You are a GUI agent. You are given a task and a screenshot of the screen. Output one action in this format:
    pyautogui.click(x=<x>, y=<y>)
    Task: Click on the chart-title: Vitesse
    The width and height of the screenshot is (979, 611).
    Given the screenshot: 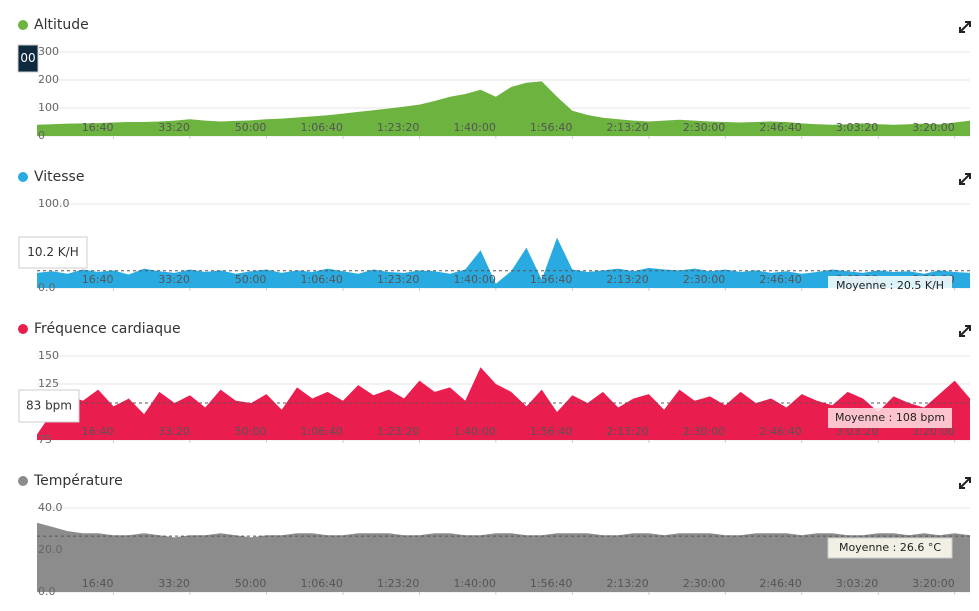 What is the action you would take?
    pyautogui.click(x=59, y=177)
    